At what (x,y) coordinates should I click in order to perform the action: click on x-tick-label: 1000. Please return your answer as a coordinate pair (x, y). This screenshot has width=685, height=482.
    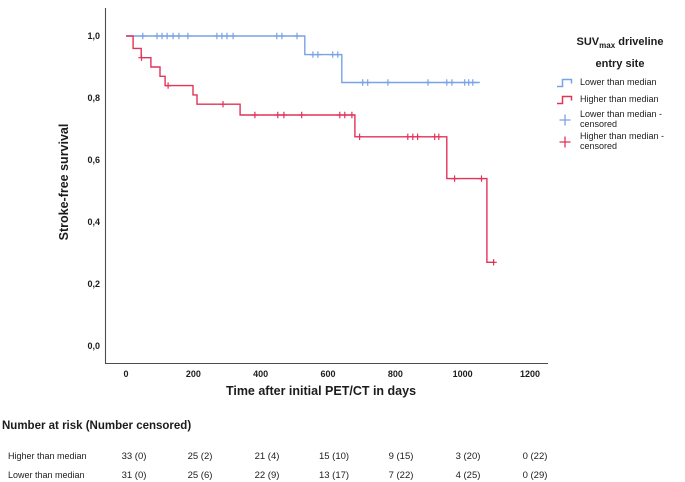
    Looking at the image, I should click on (463, 374).